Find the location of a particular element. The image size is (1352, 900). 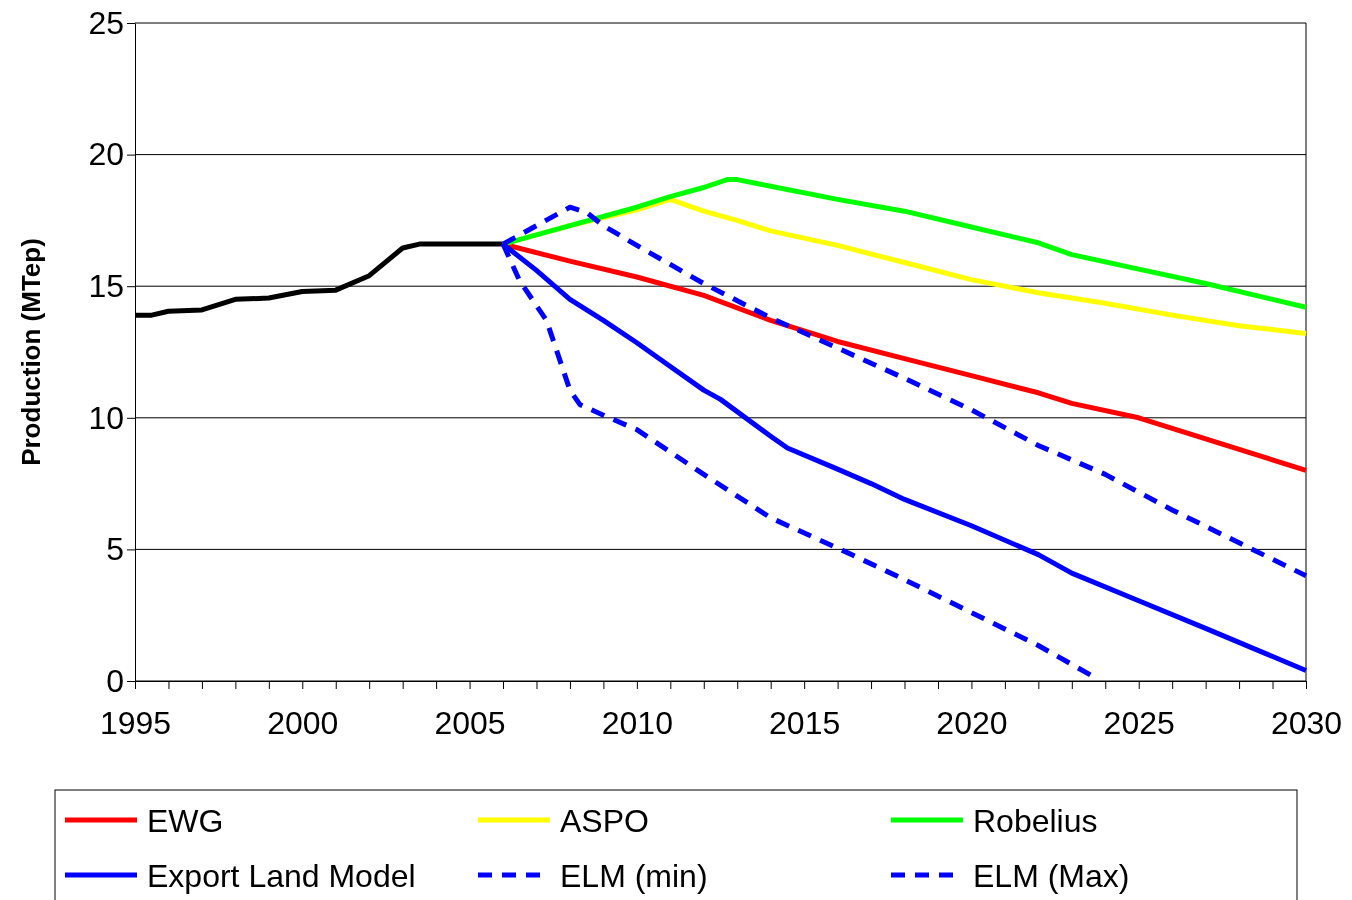

x-tick-label: 2025 is located at coordinates (1139, 722).